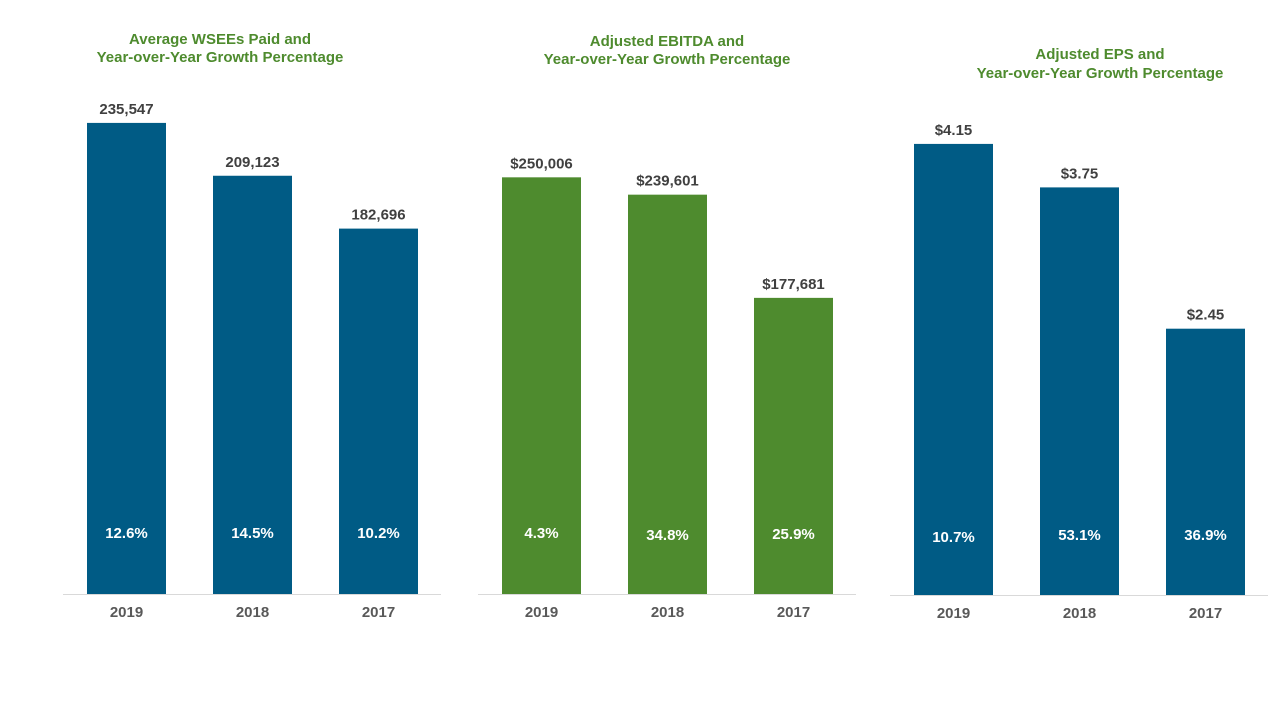 This screenshot has height=720, width=1280. I want to click on bar-value-label: $2.45, so click(1206, 315).